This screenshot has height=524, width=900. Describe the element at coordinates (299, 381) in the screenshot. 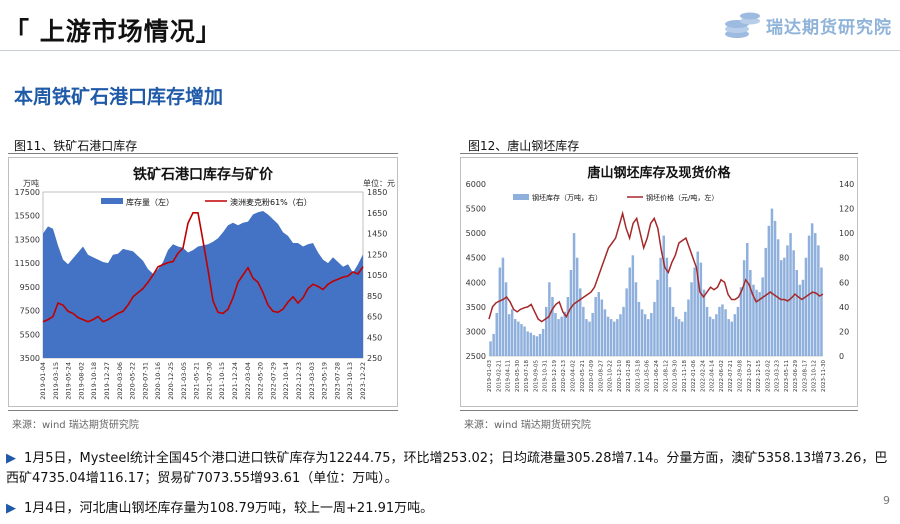

I see `x-tick: 2022-12-23` at that location.